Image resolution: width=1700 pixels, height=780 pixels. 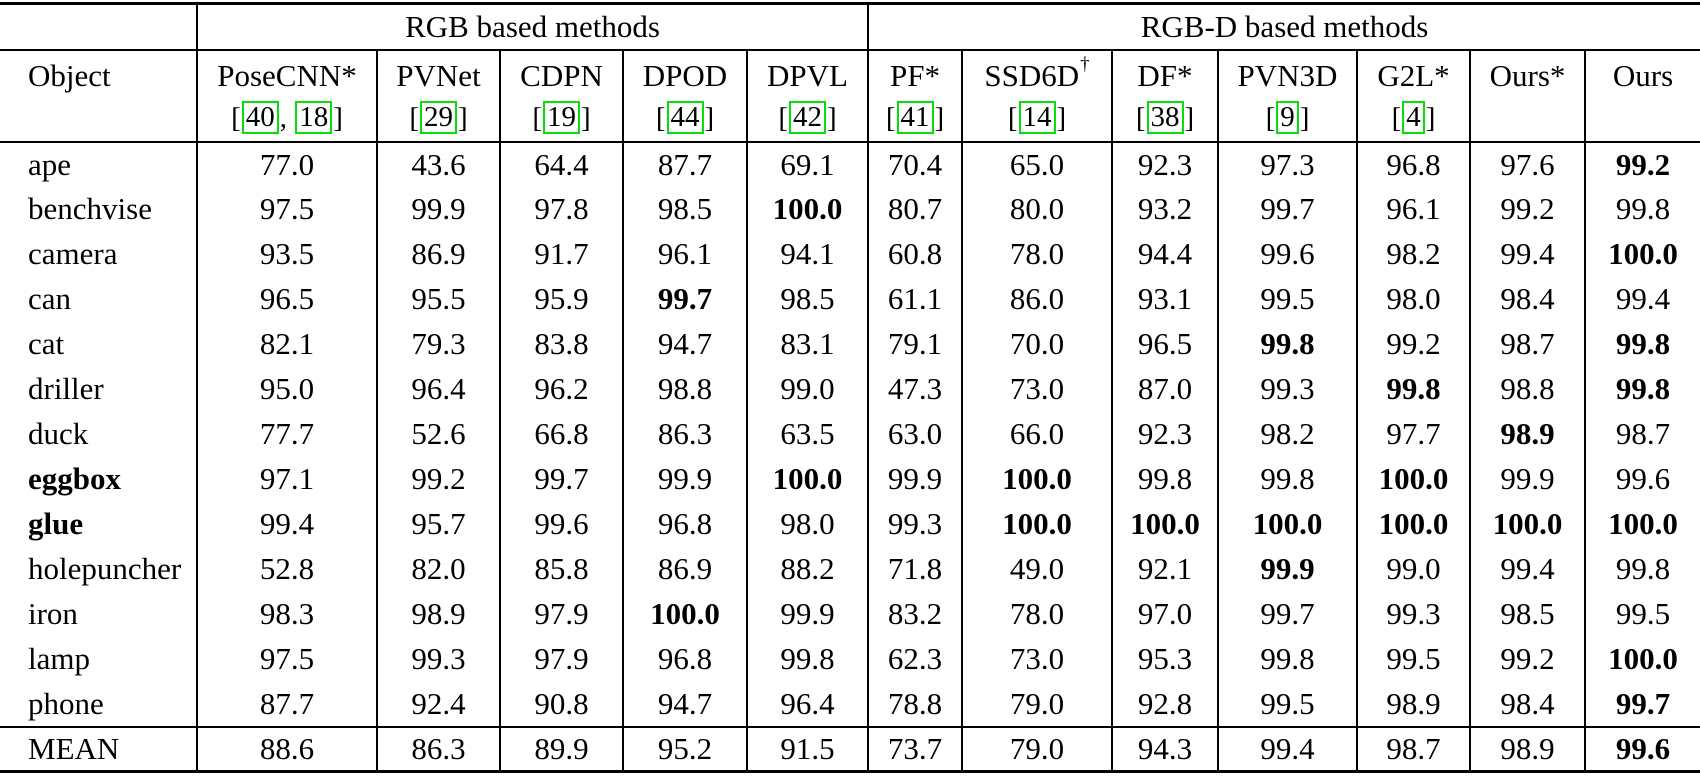 What do you see at coordinates (561, 659) in the screenshot?
I see `value-cell: 97.9` at bounding box center [561, 659].